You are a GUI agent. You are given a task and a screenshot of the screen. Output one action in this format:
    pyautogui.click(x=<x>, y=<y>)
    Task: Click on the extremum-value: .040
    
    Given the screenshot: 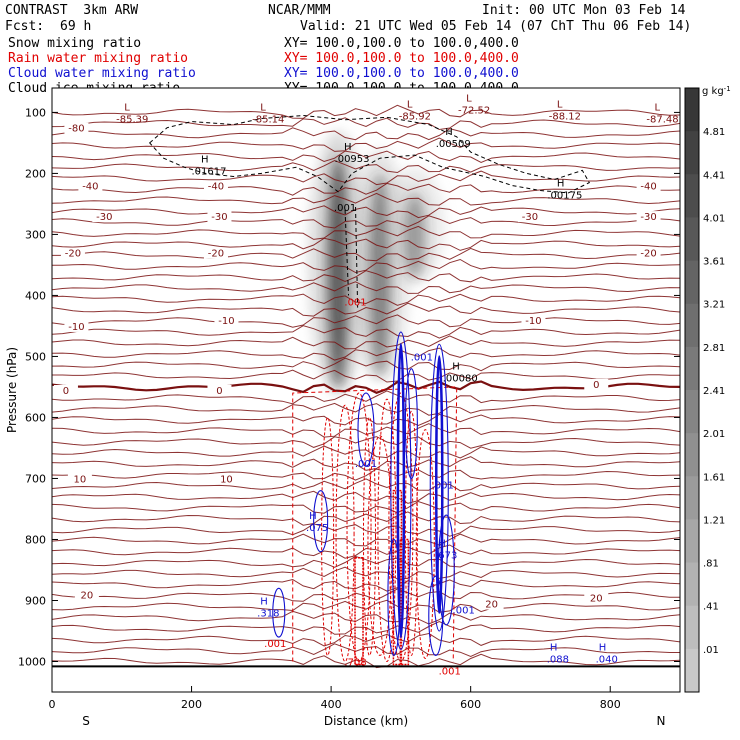 What is the action you would take?
    pyautogui.click(x=607, y=659)
    